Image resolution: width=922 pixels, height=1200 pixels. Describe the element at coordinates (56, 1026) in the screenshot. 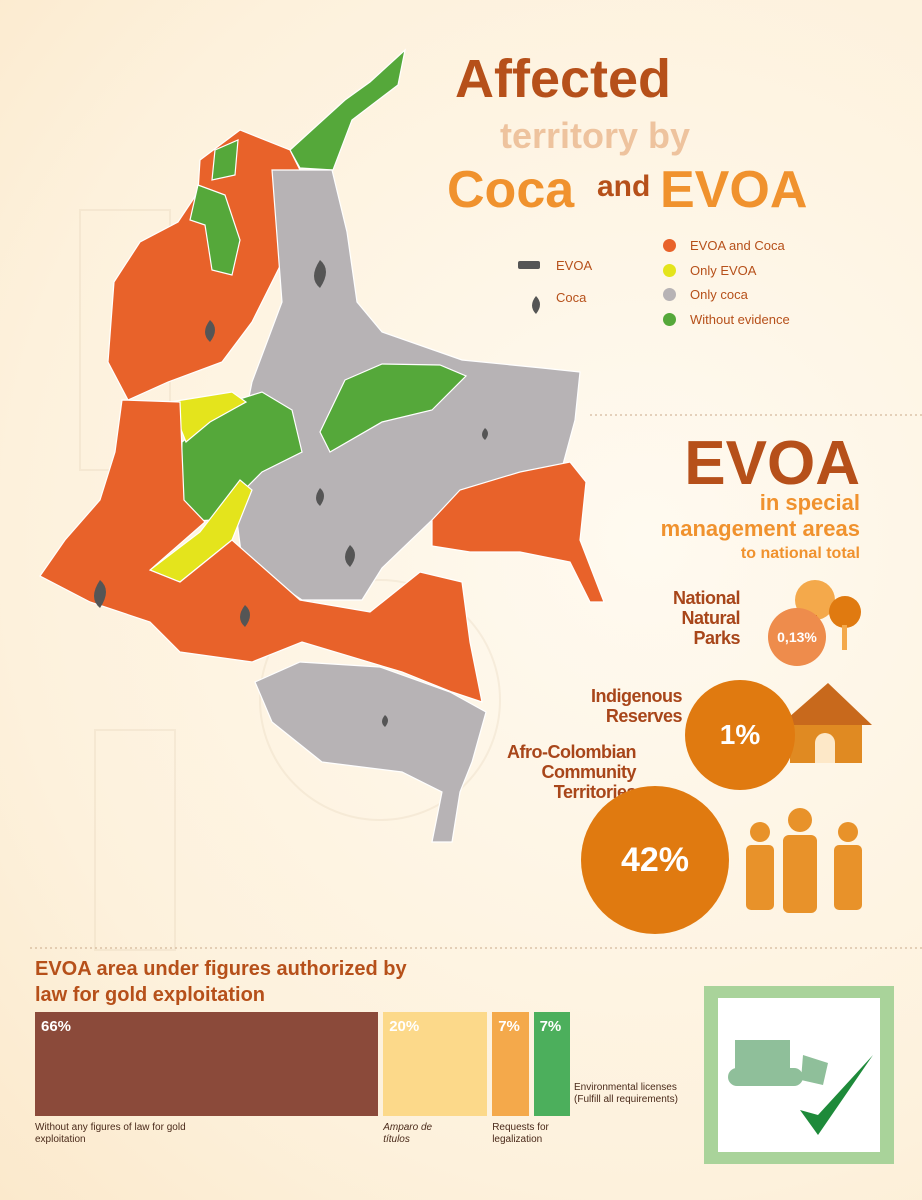

I see `value-label: 66%` at that location.